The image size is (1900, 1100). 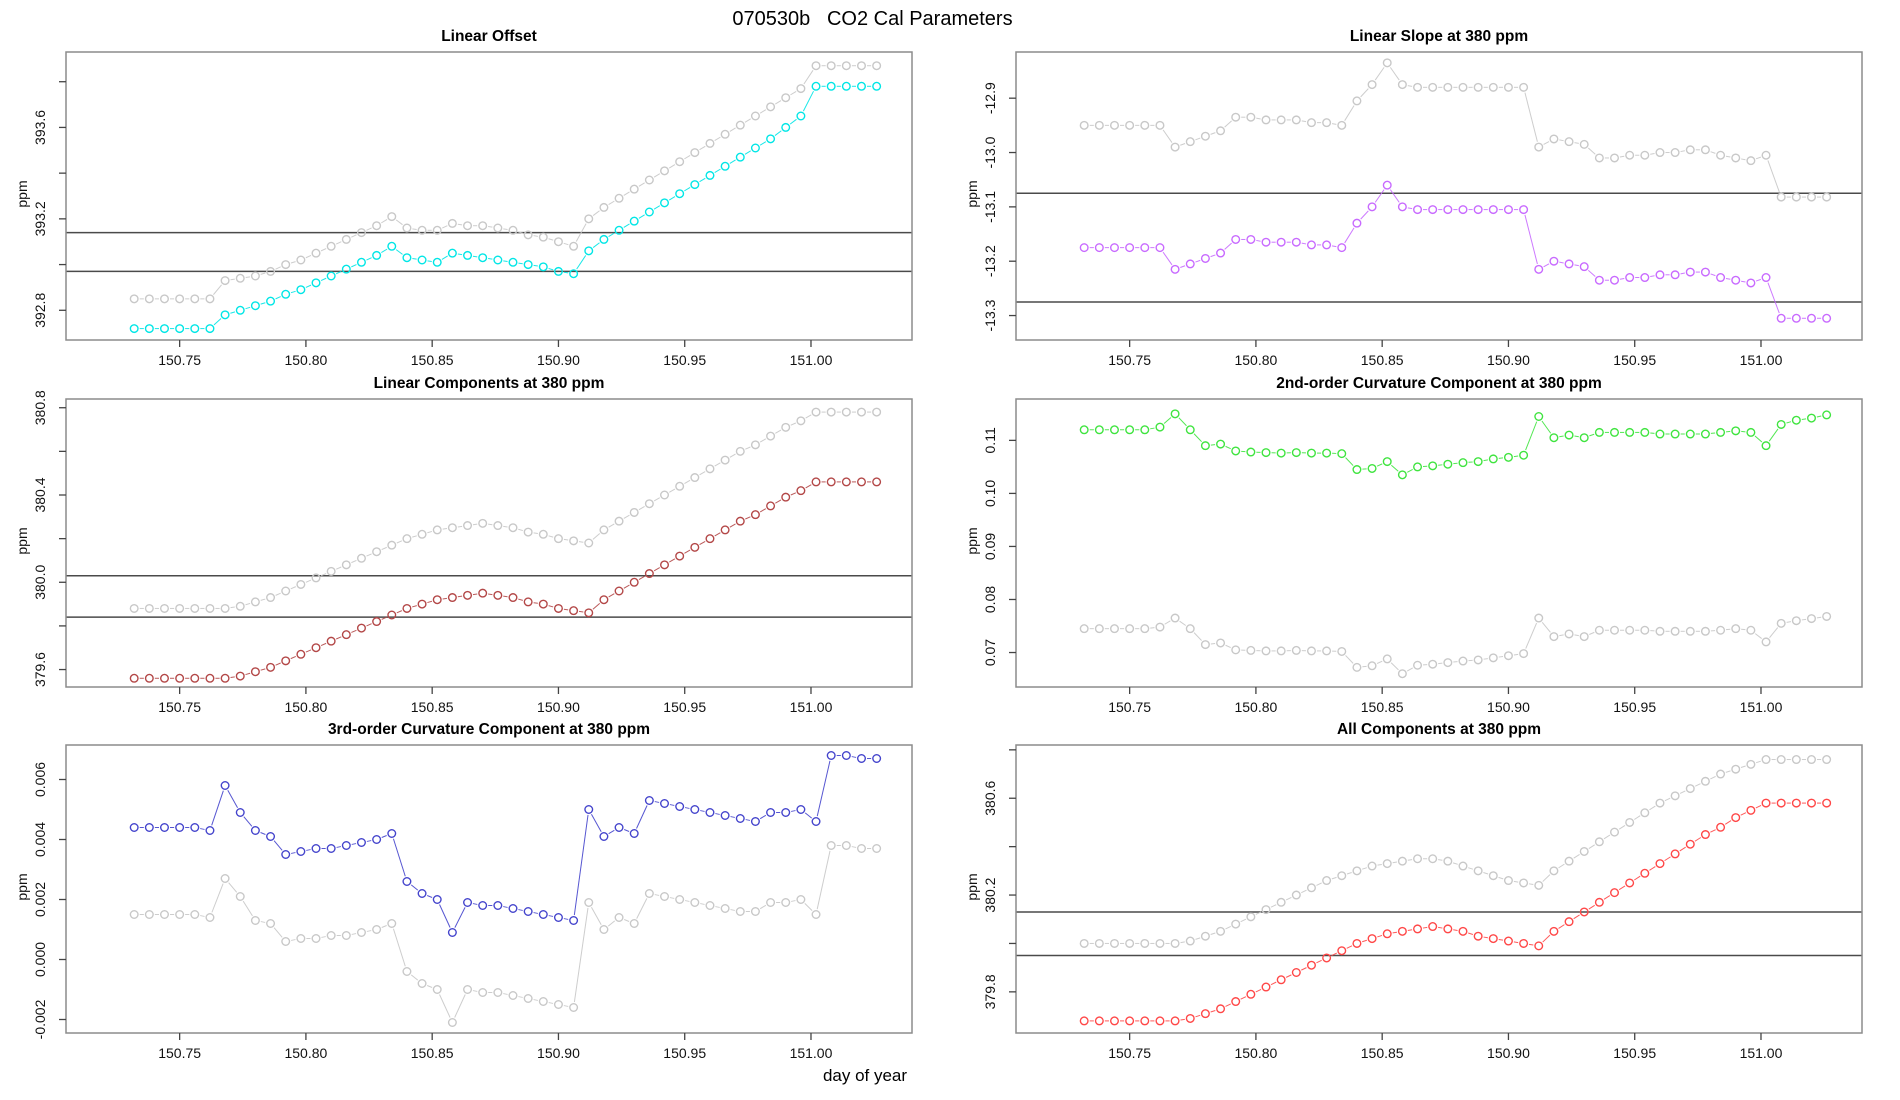 What do you see at coordinates (40, 407) in the screenshot?
I see `svg-text: 380.8` at bounding box center [40, 407].